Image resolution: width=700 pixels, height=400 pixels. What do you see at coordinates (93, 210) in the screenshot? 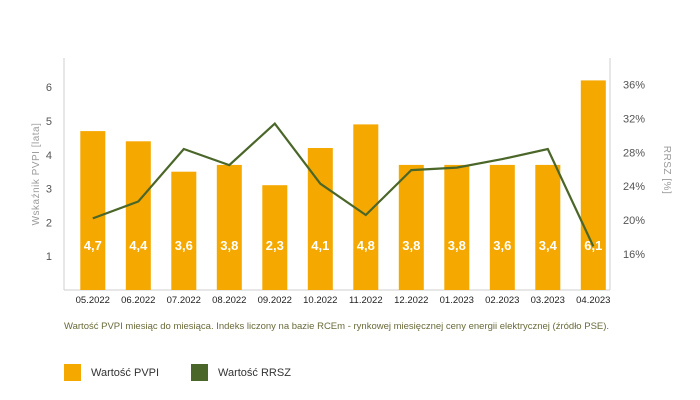
I see `bar-05.2022` at bounding box center [93, 210].